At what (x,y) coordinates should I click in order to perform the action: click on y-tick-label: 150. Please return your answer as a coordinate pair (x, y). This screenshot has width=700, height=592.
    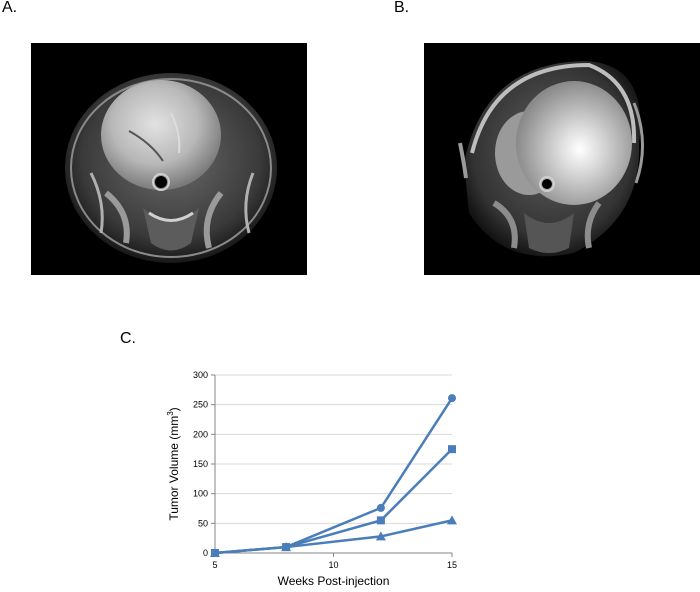
    Looking at the image, I should click on (200, 464).